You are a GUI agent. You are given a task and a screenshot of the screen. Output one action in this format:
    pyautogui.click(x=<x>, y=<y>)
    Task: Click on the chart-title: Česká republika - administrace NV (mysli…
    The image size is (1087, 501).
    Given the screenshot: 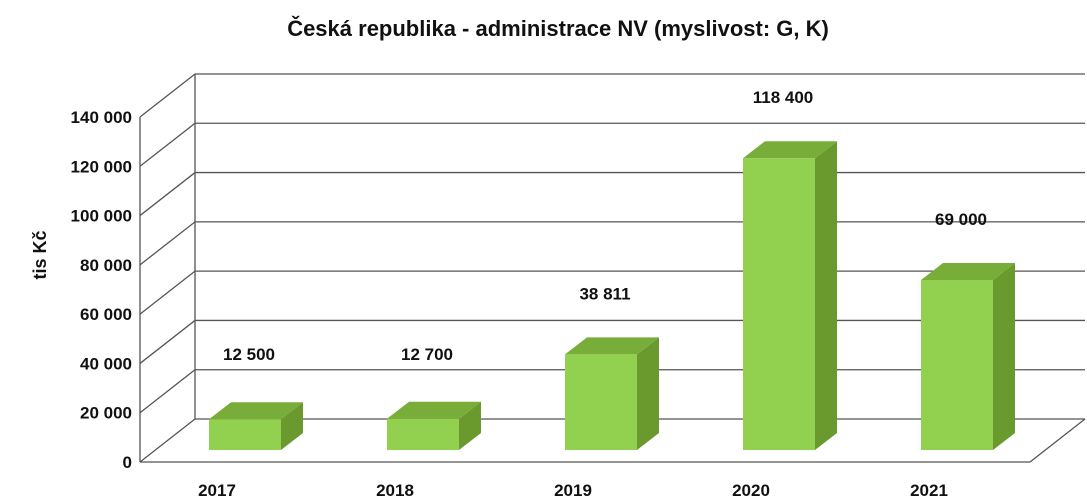 What is the action you would take?
    pyautogui.click(x=558, y=28)
    